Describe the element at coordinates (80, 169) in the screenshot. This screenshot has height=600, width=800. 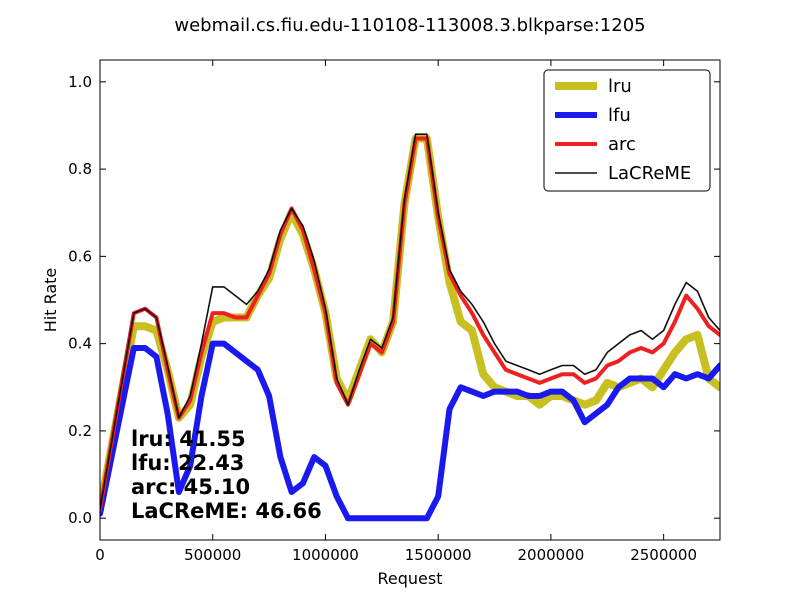
I see `y-tick-label: 0.8` at that location.